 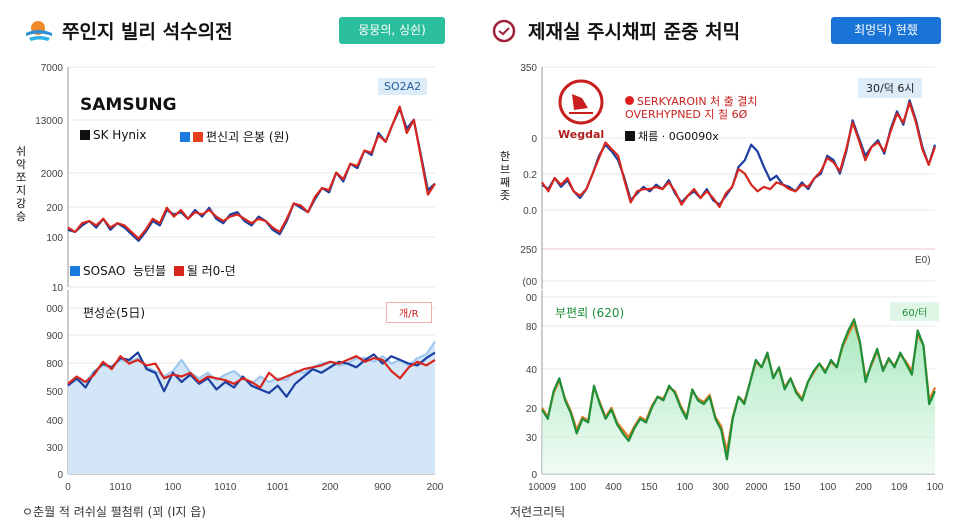 I want to click on y-tick-label: 100, so click(x=54, y=238).